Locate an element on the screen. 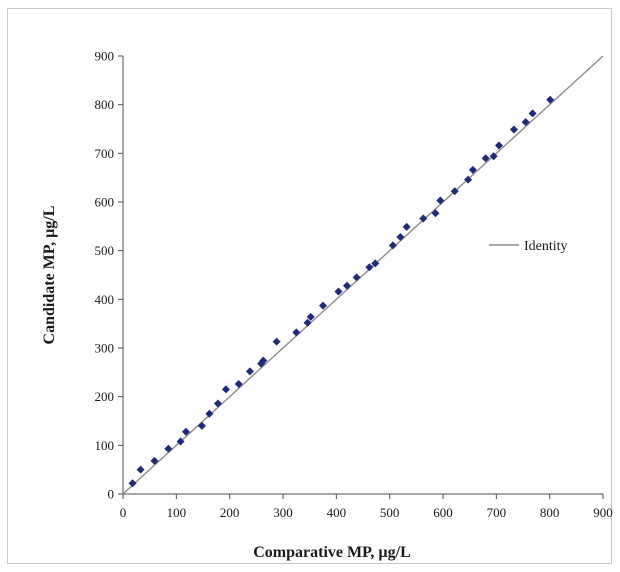 The image size is (620, 572). x-axis-title: Comparative MP, µg/L is located at coordinates (332, 552).